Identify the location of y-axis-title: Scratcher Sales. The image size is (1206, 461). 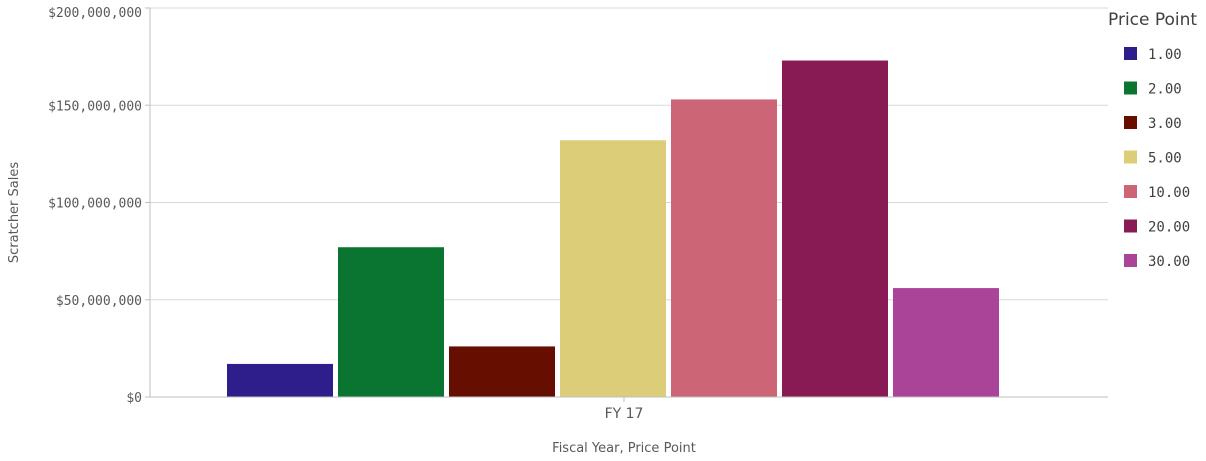
(14, 212).